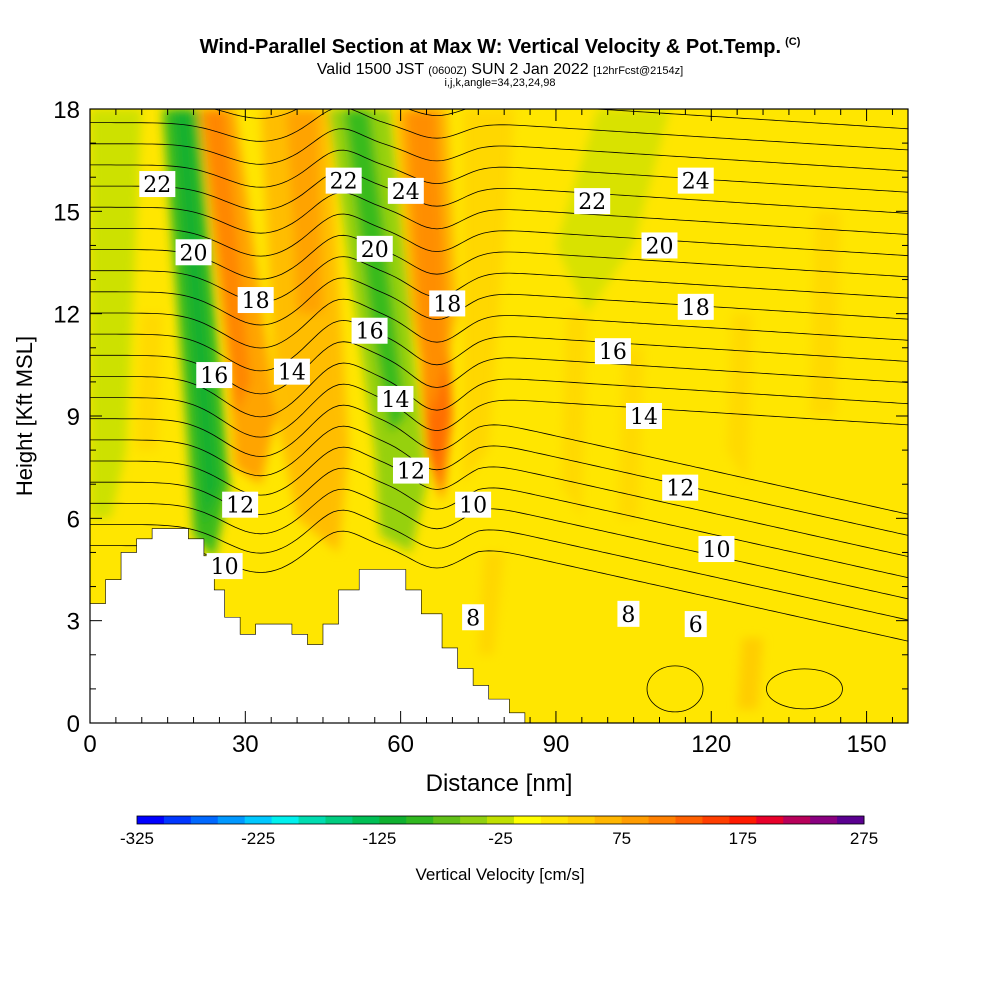 The image size is (1000, 1000). I want to click on copyright-mark: (C), so click(793, 42).